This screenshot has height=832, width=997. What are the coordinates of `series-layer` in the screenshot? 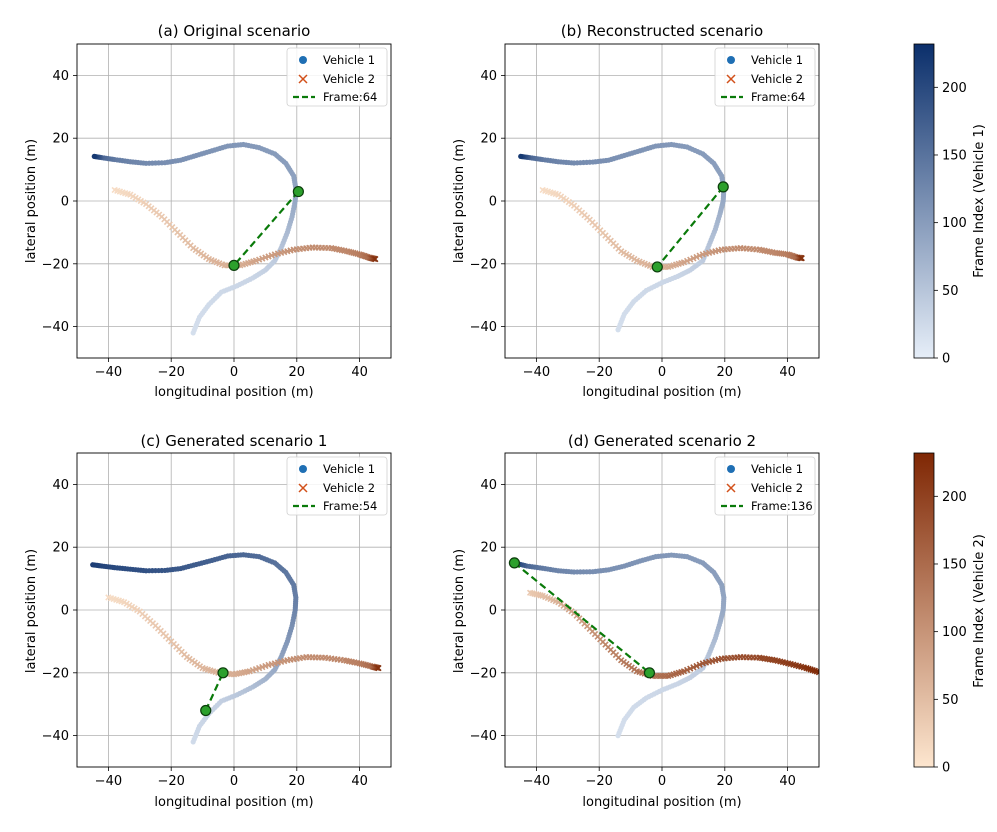 It's located at (665, 645).